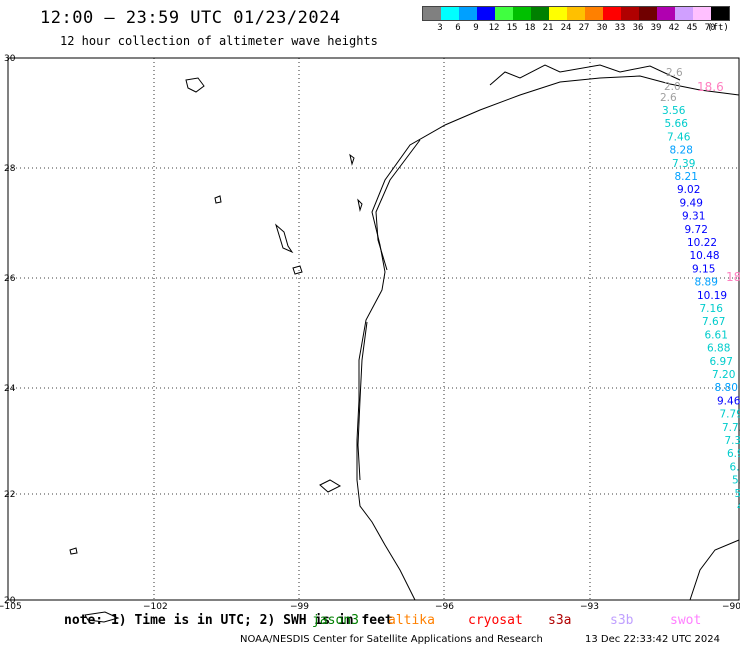 The image size is (740, 650). What do you see at coordinates (602, 28) in the screenshot?
I see `legend-label: 30` at bounding box center [602, 28].